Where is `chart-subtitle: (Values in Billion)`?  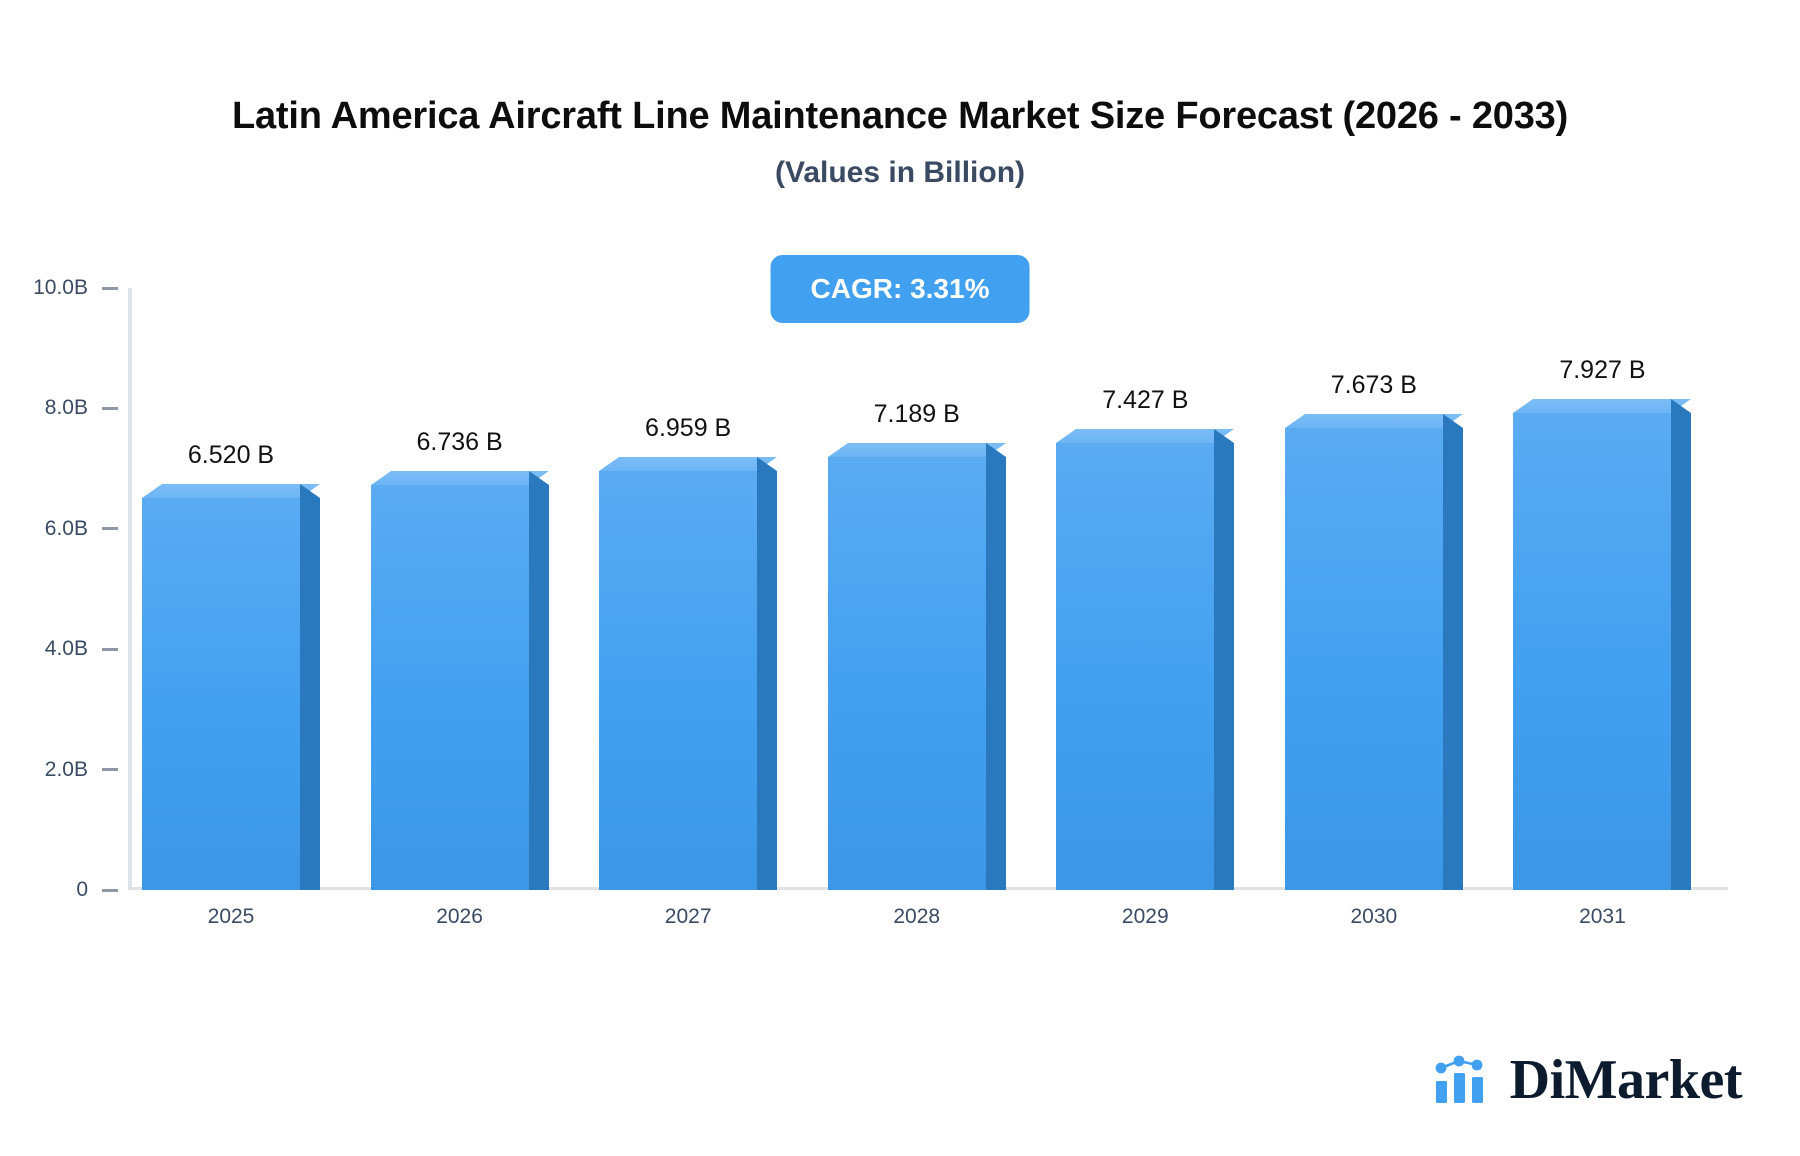 chart-subtitle: (Values in Billion) is located at coordinates (900, 172).